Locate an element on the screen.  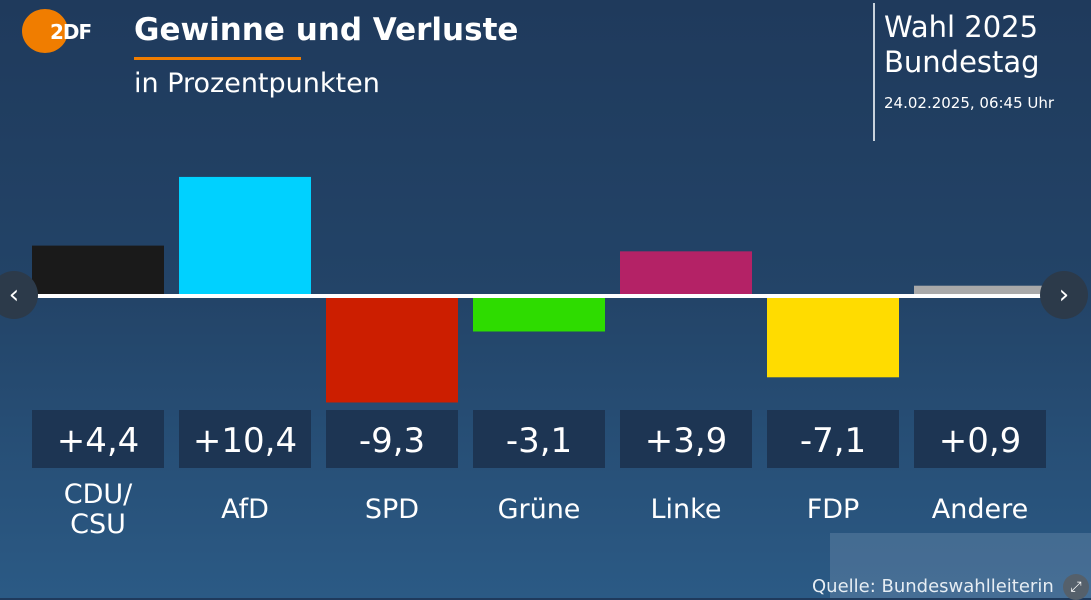
election-body: Bundestag is located at coordinates (962, 62).